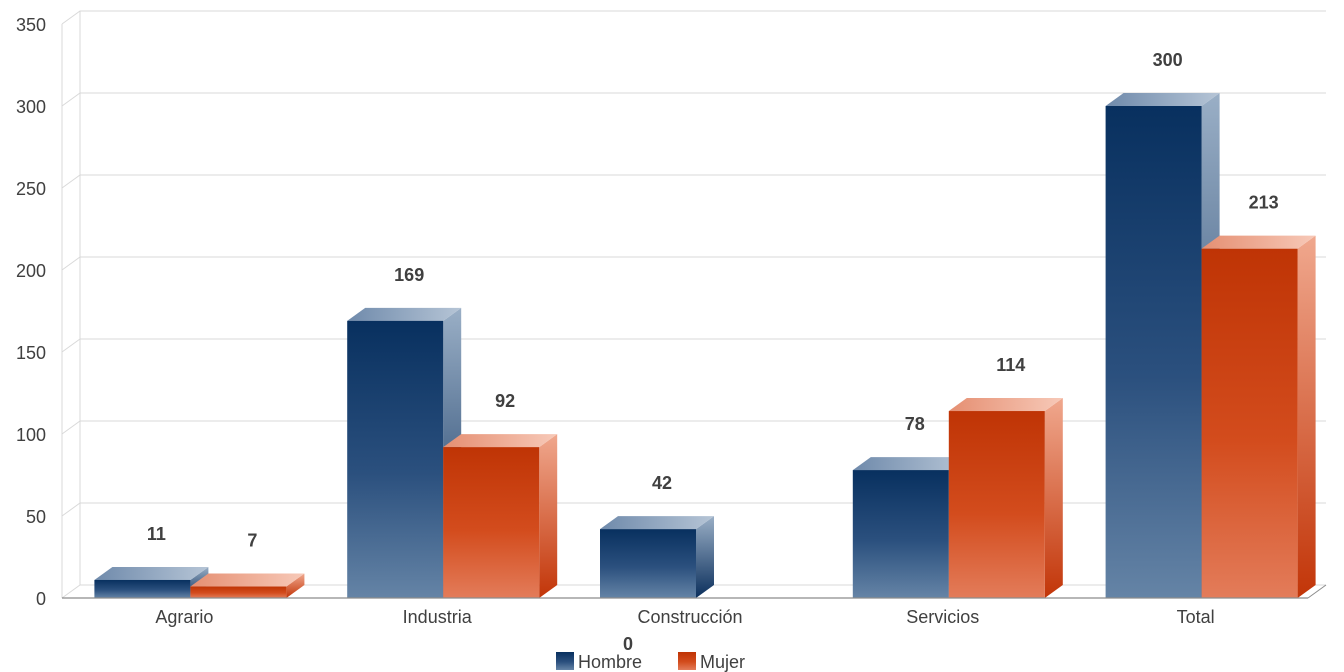 The height and width of the screenshot is (672, 1344). What do you see at coordinates (722, 662) in the screenshot?
I see `legend-label-mujer: Mujer` at bounding box center [722, 662].